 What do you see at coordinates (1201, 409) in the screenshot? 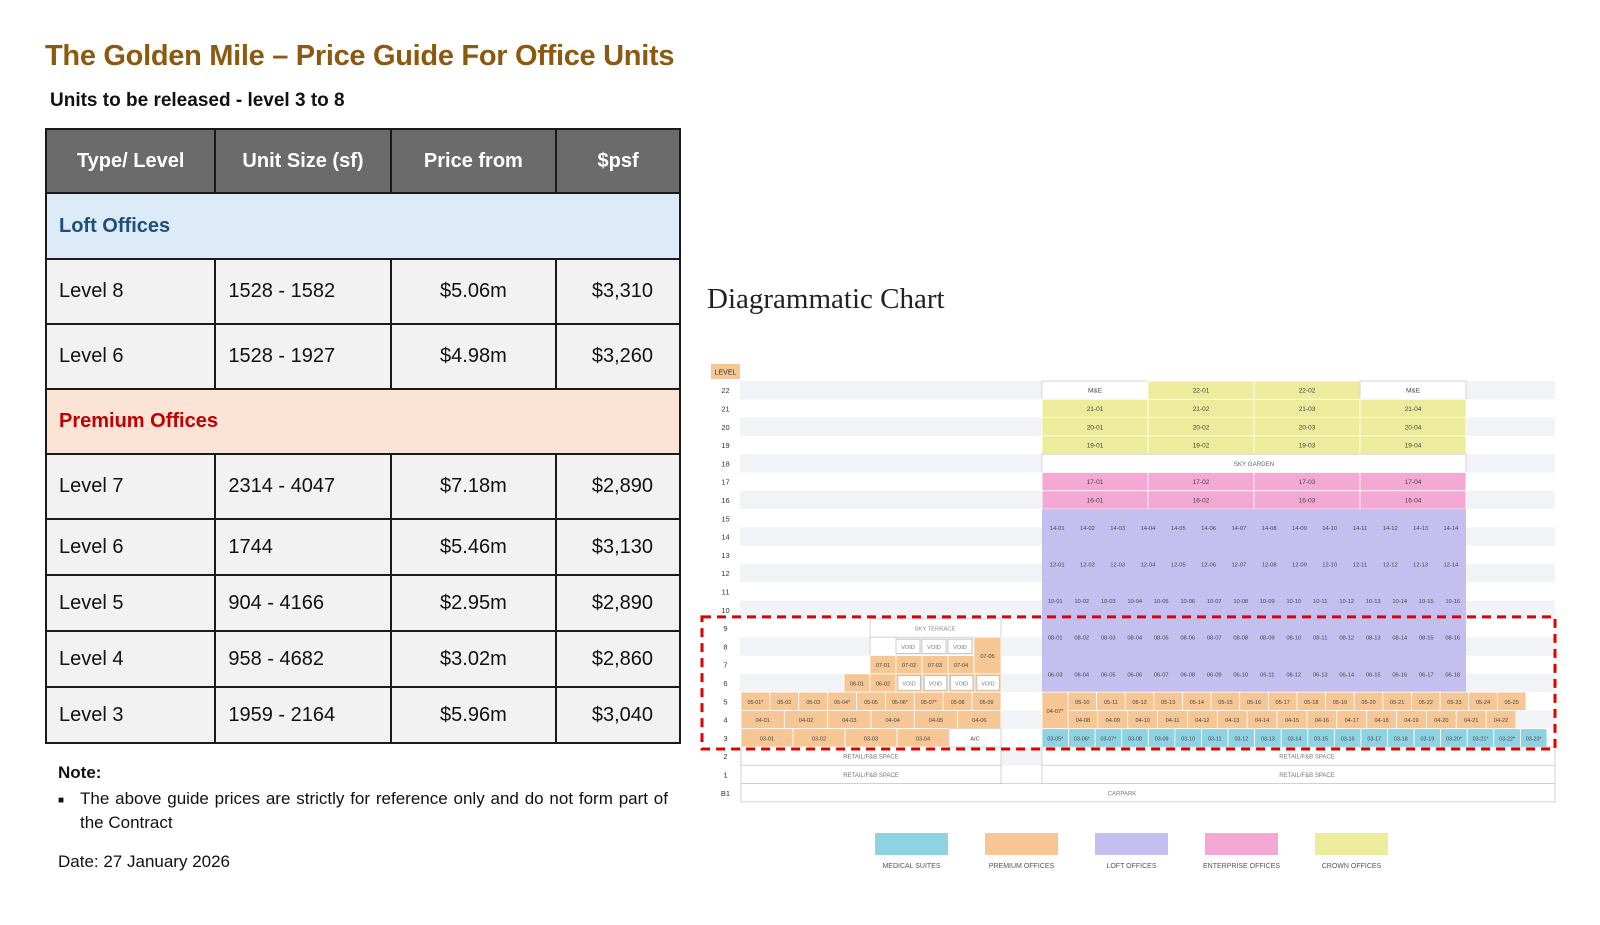
I see `crown-unit-label: 21-02` at bounding box center [1201, 409].